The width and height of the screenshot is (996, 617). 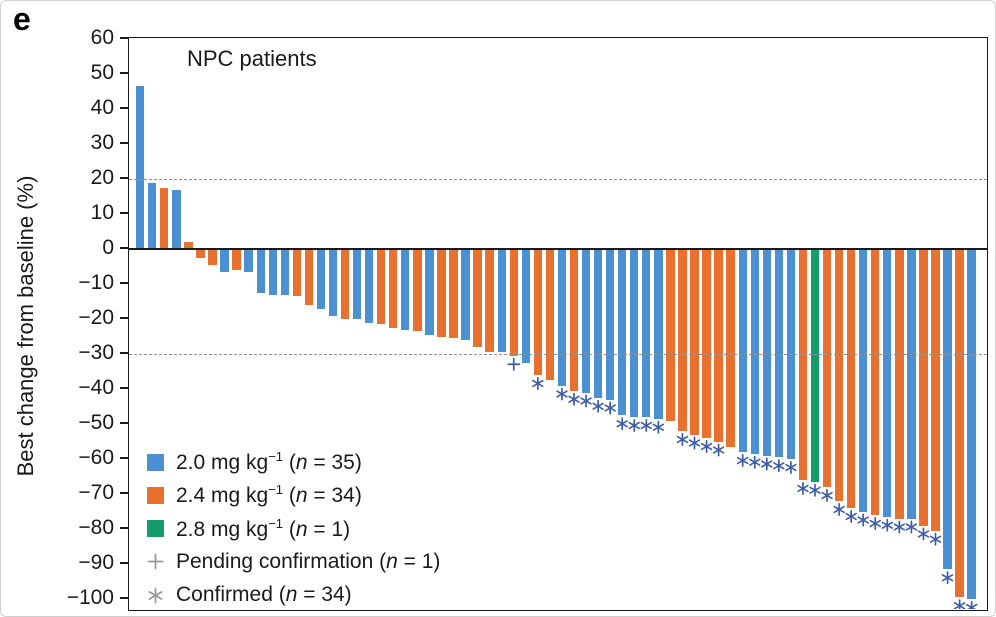 What do you see at coordinates (108, 247) in the screenshot?
I see `y-tick-label: 0` at bounding box center [108, 247].